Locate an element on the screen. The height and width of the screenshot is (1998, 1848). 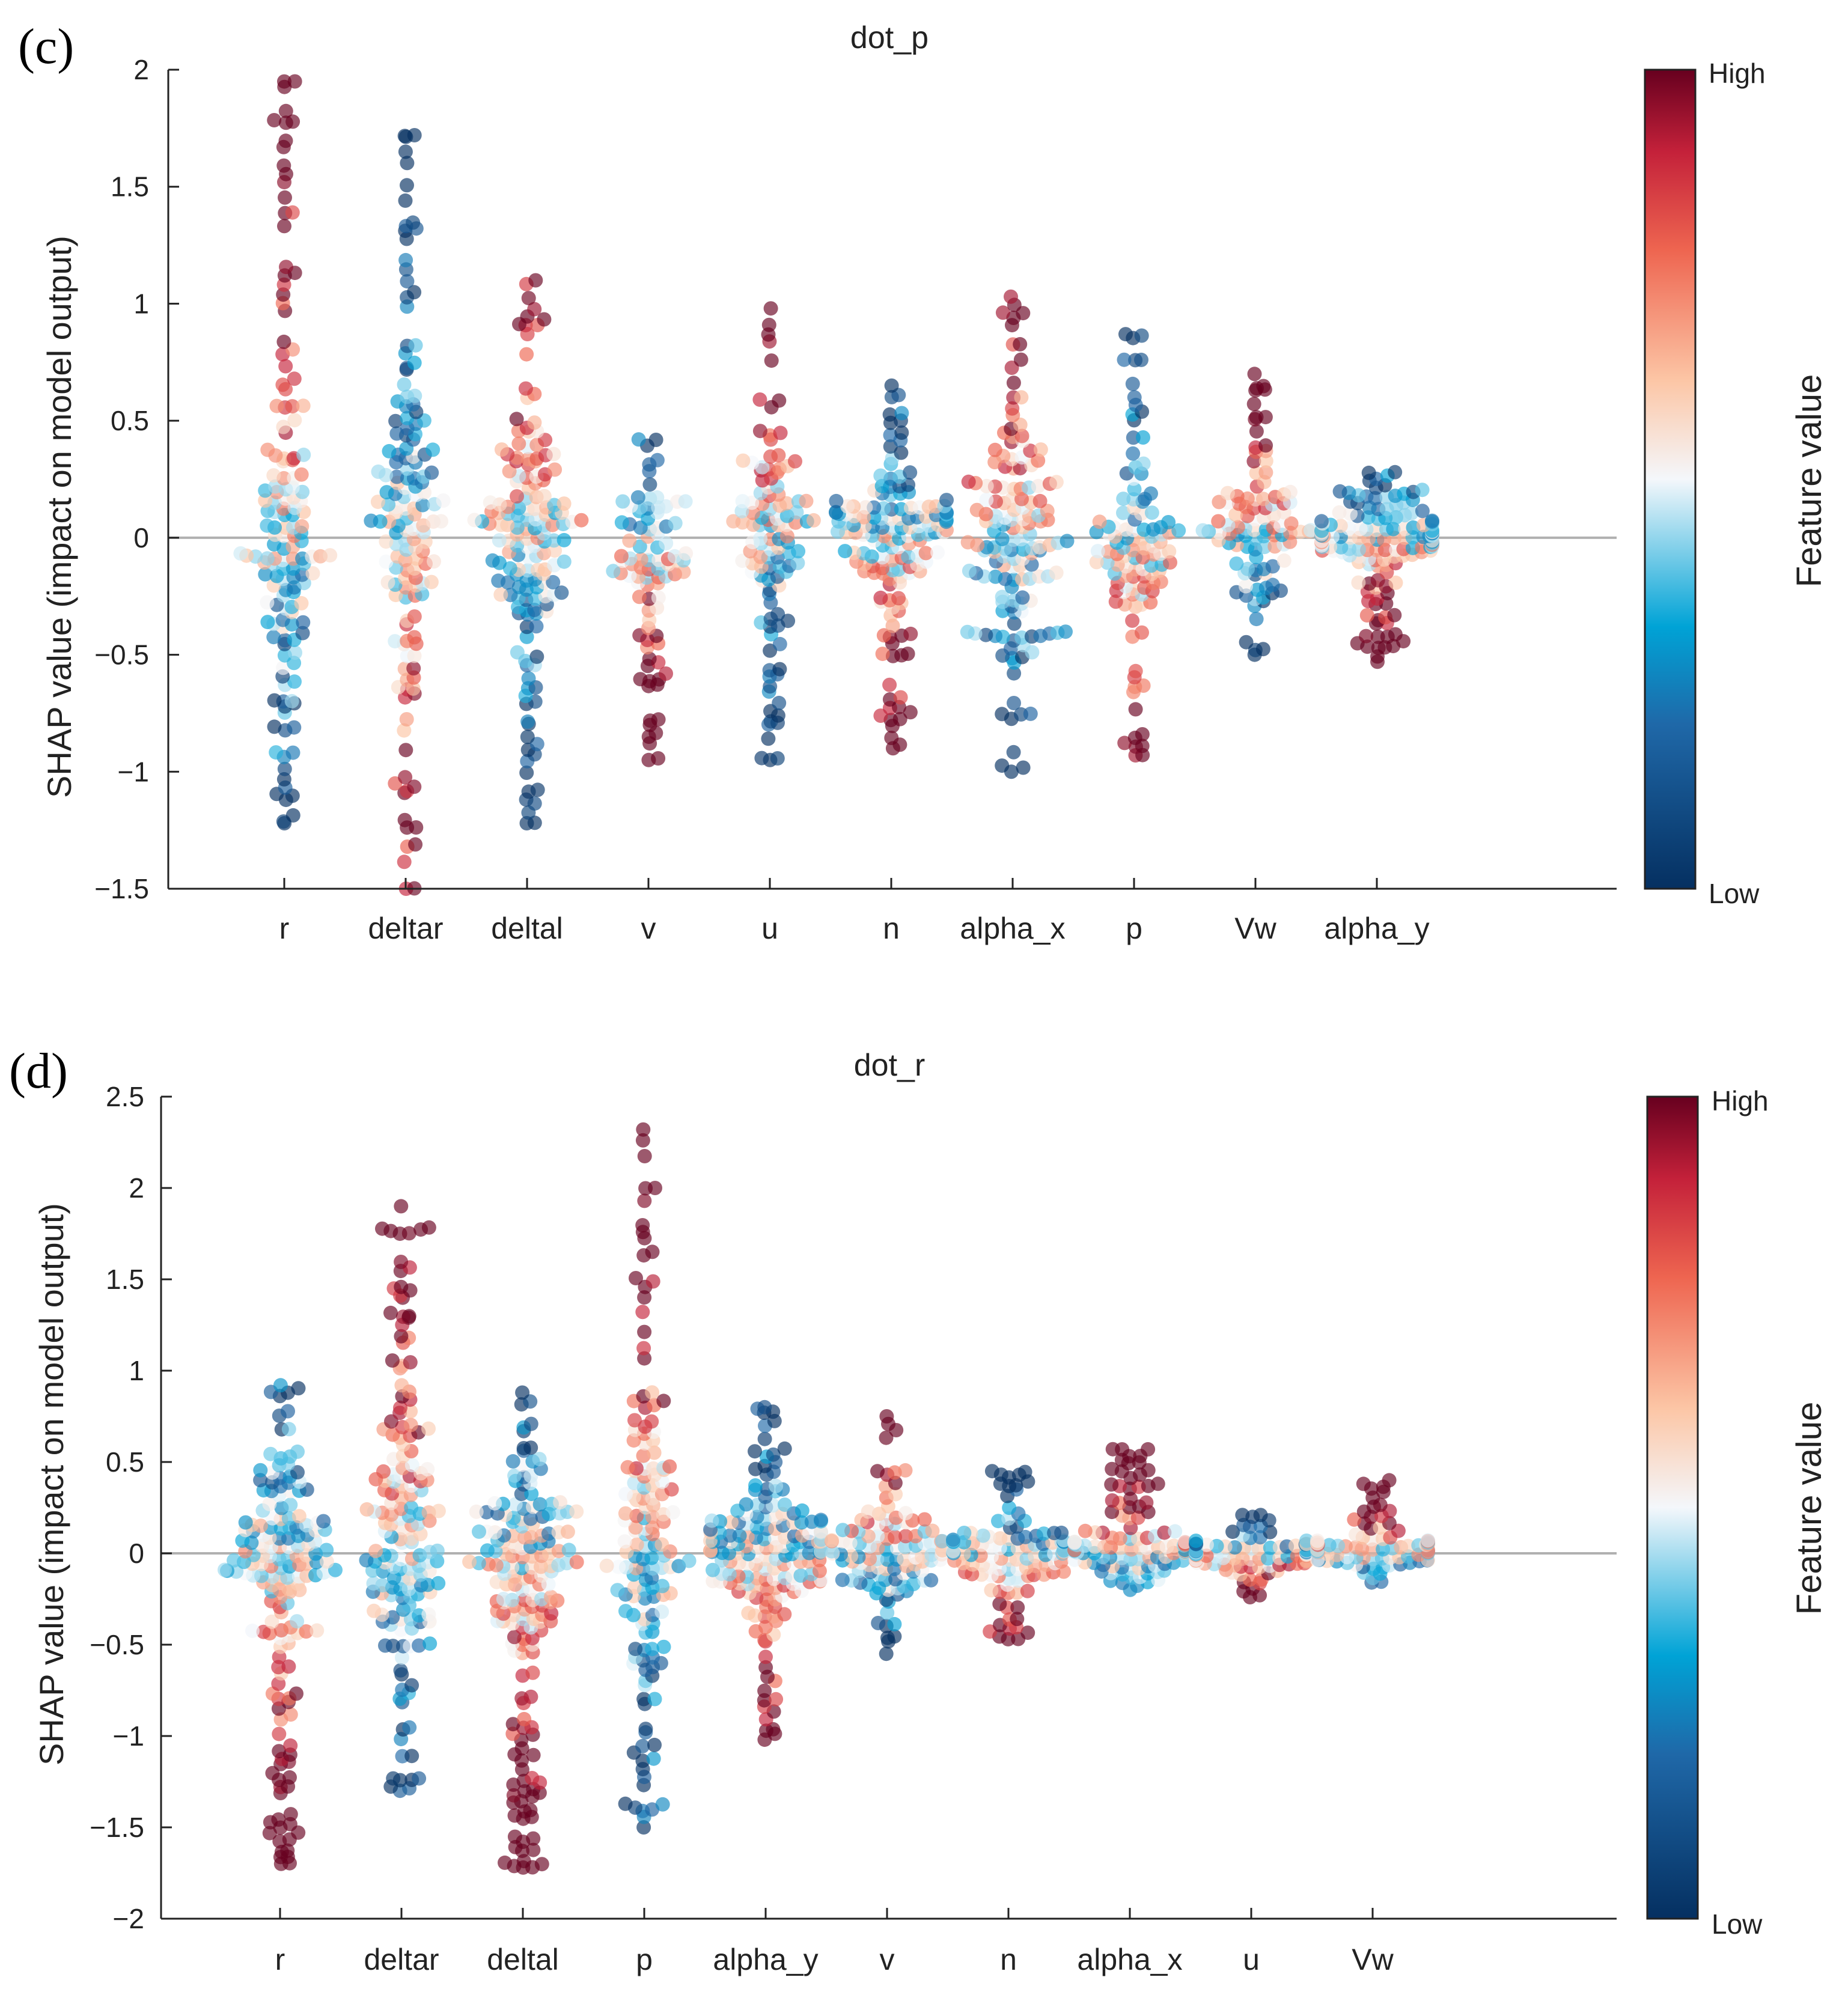
y-tick-label: 0.5 is located at coordinates (130, 420).